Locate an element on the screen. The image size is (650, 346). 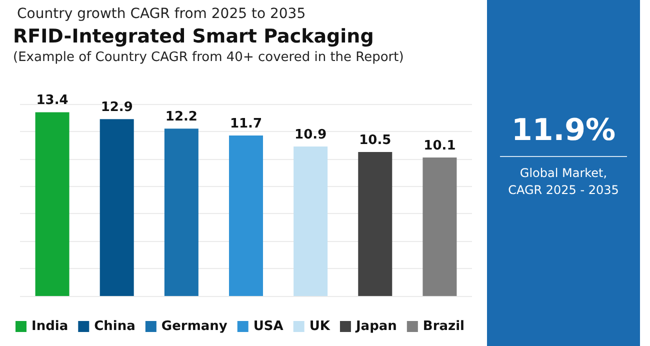
legend-label: UK is located at coordinates (320, 326).